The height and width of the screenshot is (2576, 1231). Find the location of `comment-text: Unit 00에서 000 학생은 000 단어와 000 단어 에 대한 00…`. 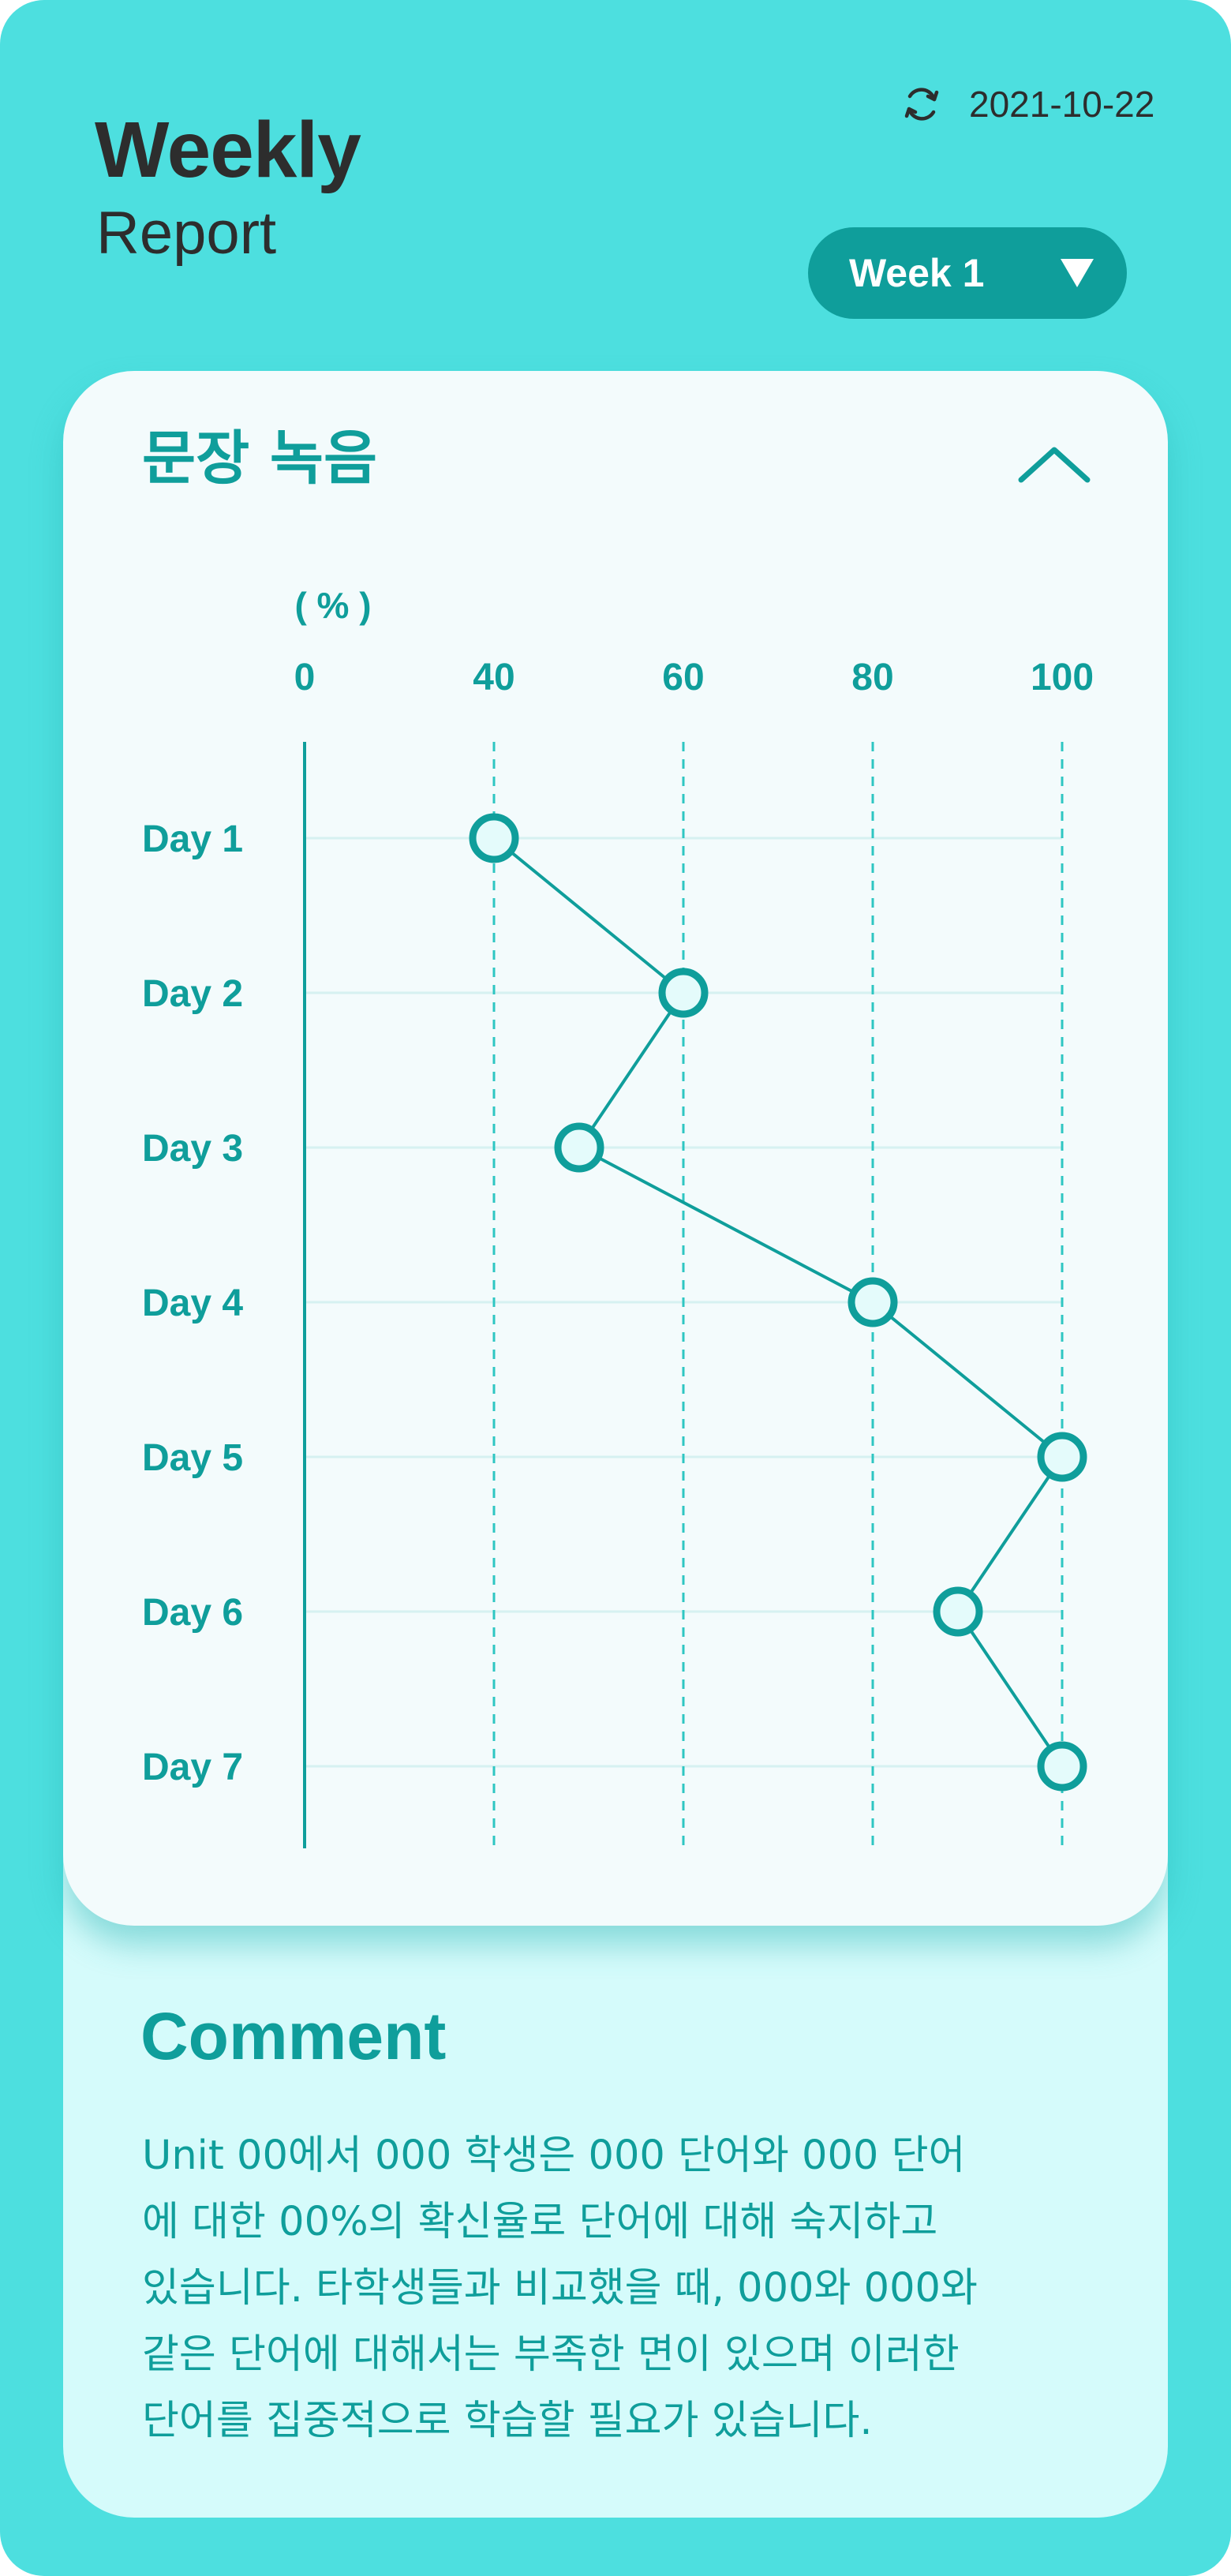

comment-text: Unit 00에서 000 학생은 000 단어와 000 단어 에 대한 00… is located at coordinates (560, 2288).